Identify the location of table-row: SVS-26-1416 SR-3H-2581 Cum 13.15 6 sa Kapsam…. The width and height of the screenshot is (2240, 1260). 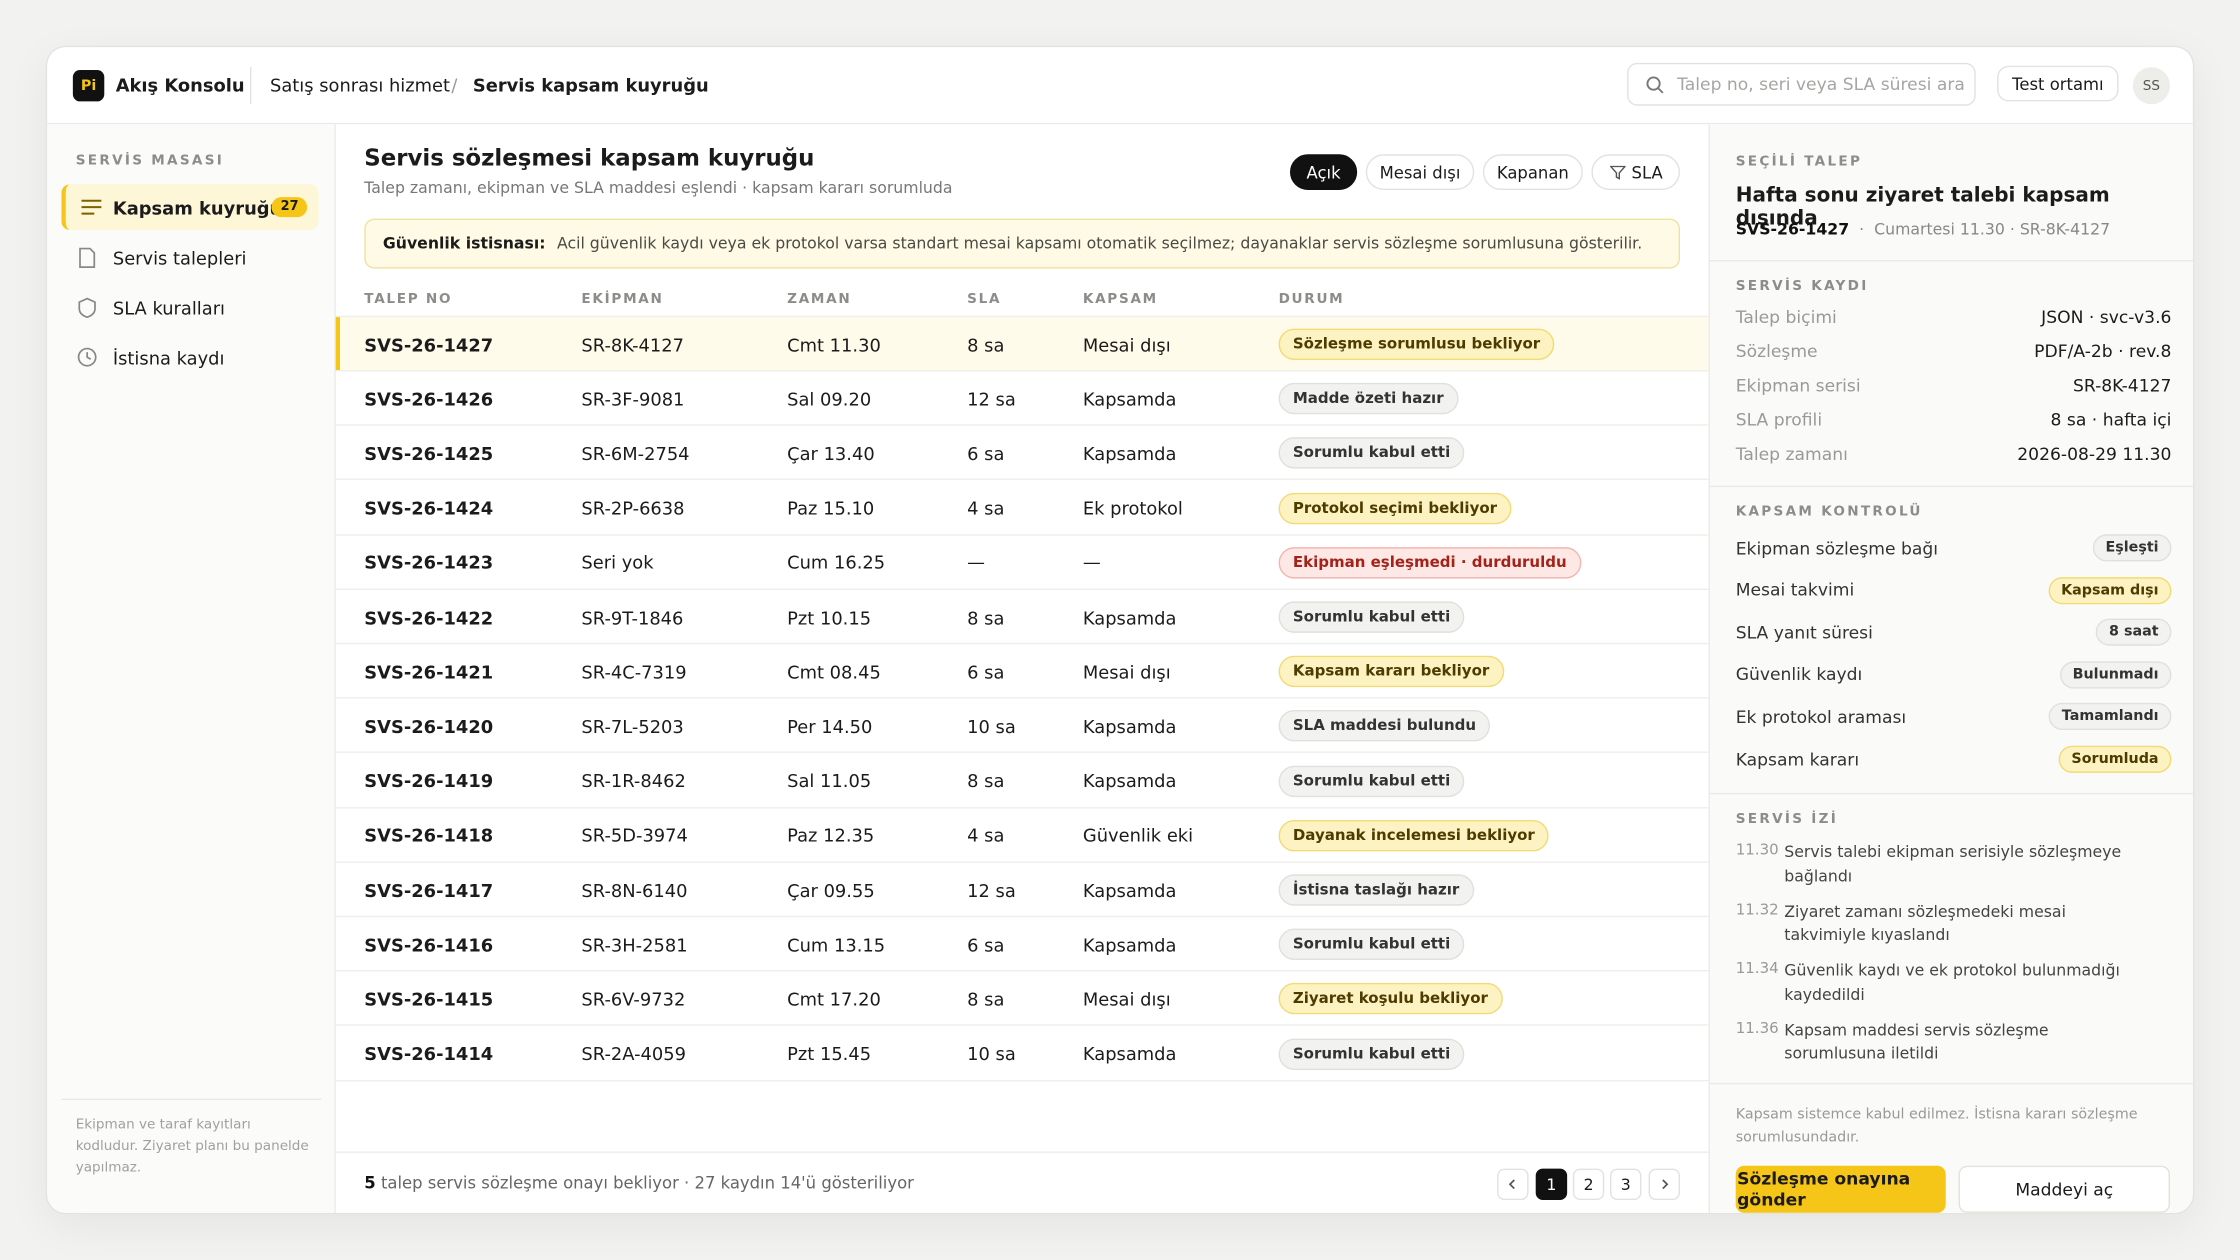
(1022, 944).